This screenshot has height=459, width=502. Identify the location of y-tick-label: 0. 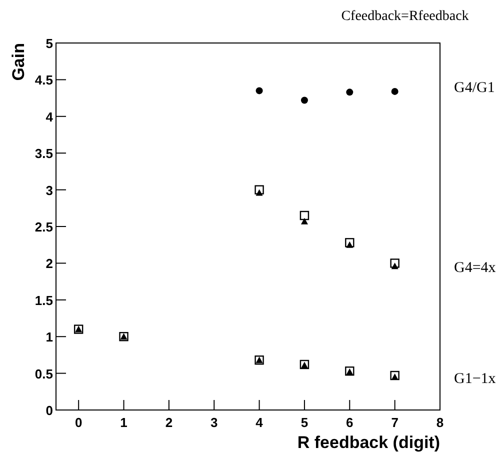
(49, 410).